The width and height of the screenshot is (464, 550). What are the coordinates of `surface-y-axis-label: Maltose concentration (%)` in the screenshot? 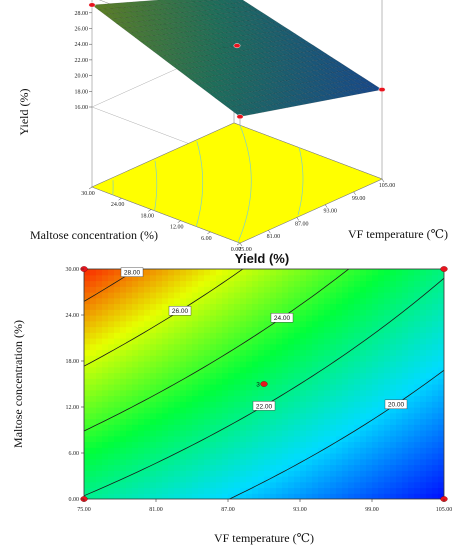 It's located at (94, 235).